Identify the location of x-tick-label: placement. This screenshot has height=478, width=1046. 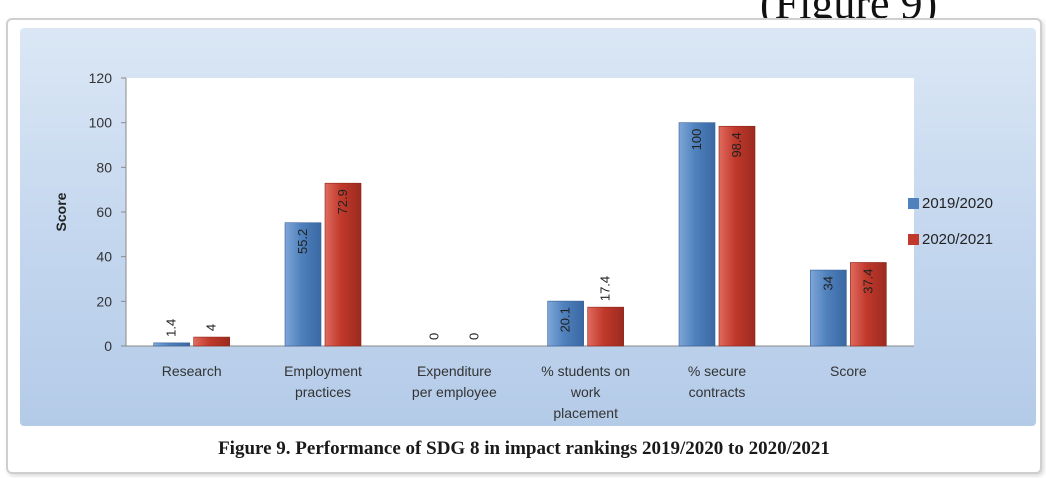
(585, 413).